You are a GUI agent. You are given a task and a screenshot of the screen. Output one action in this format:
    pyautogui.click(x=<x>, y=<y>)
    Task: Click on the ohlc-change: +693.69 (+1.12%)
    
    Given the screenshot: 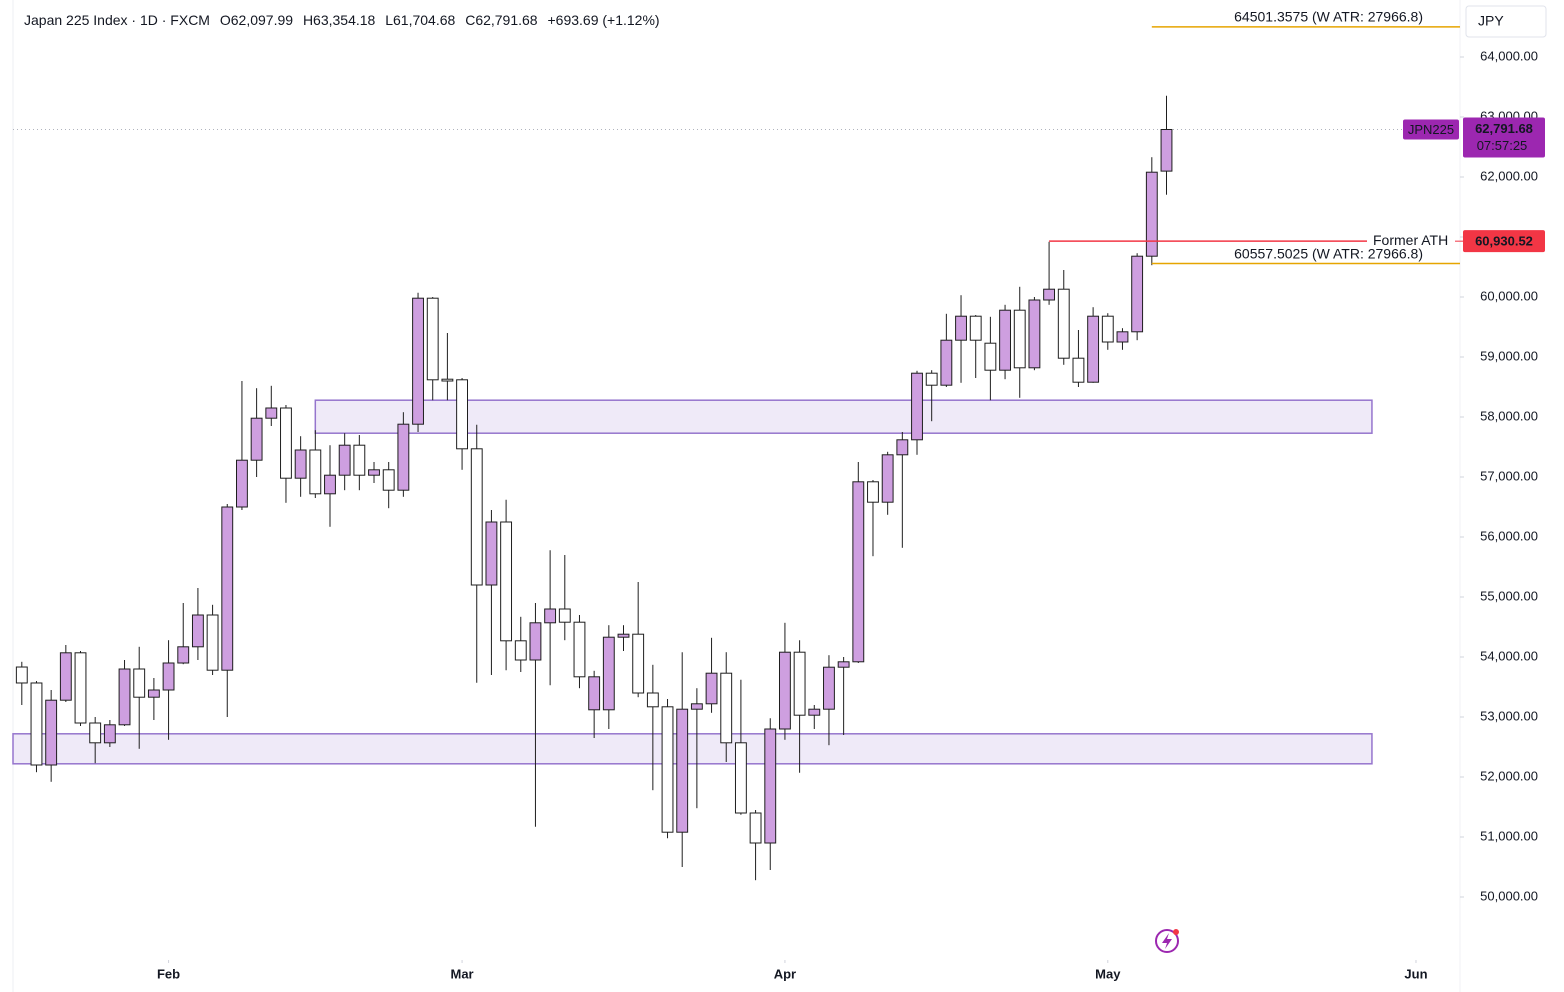 What is the action you would take?
    pyautogui.click(x=604, y=20)
    